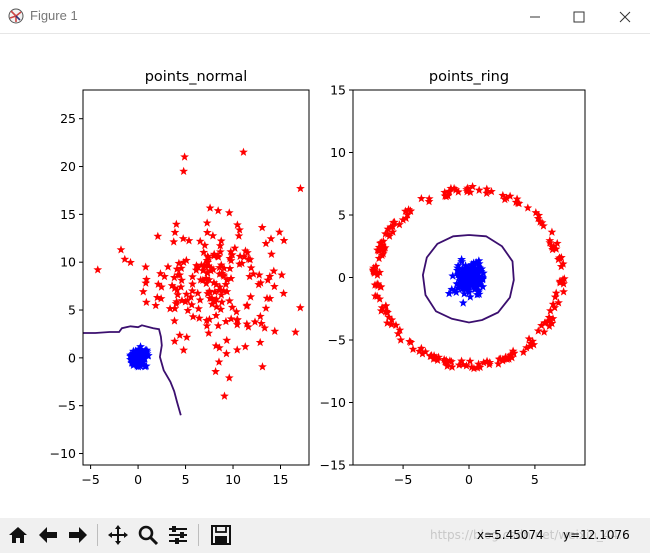 This screenshot has height=553, width=650. Describe the element at coordinates (178, 535) in the screenshot. I see `configure-subplots-icon` at that location.